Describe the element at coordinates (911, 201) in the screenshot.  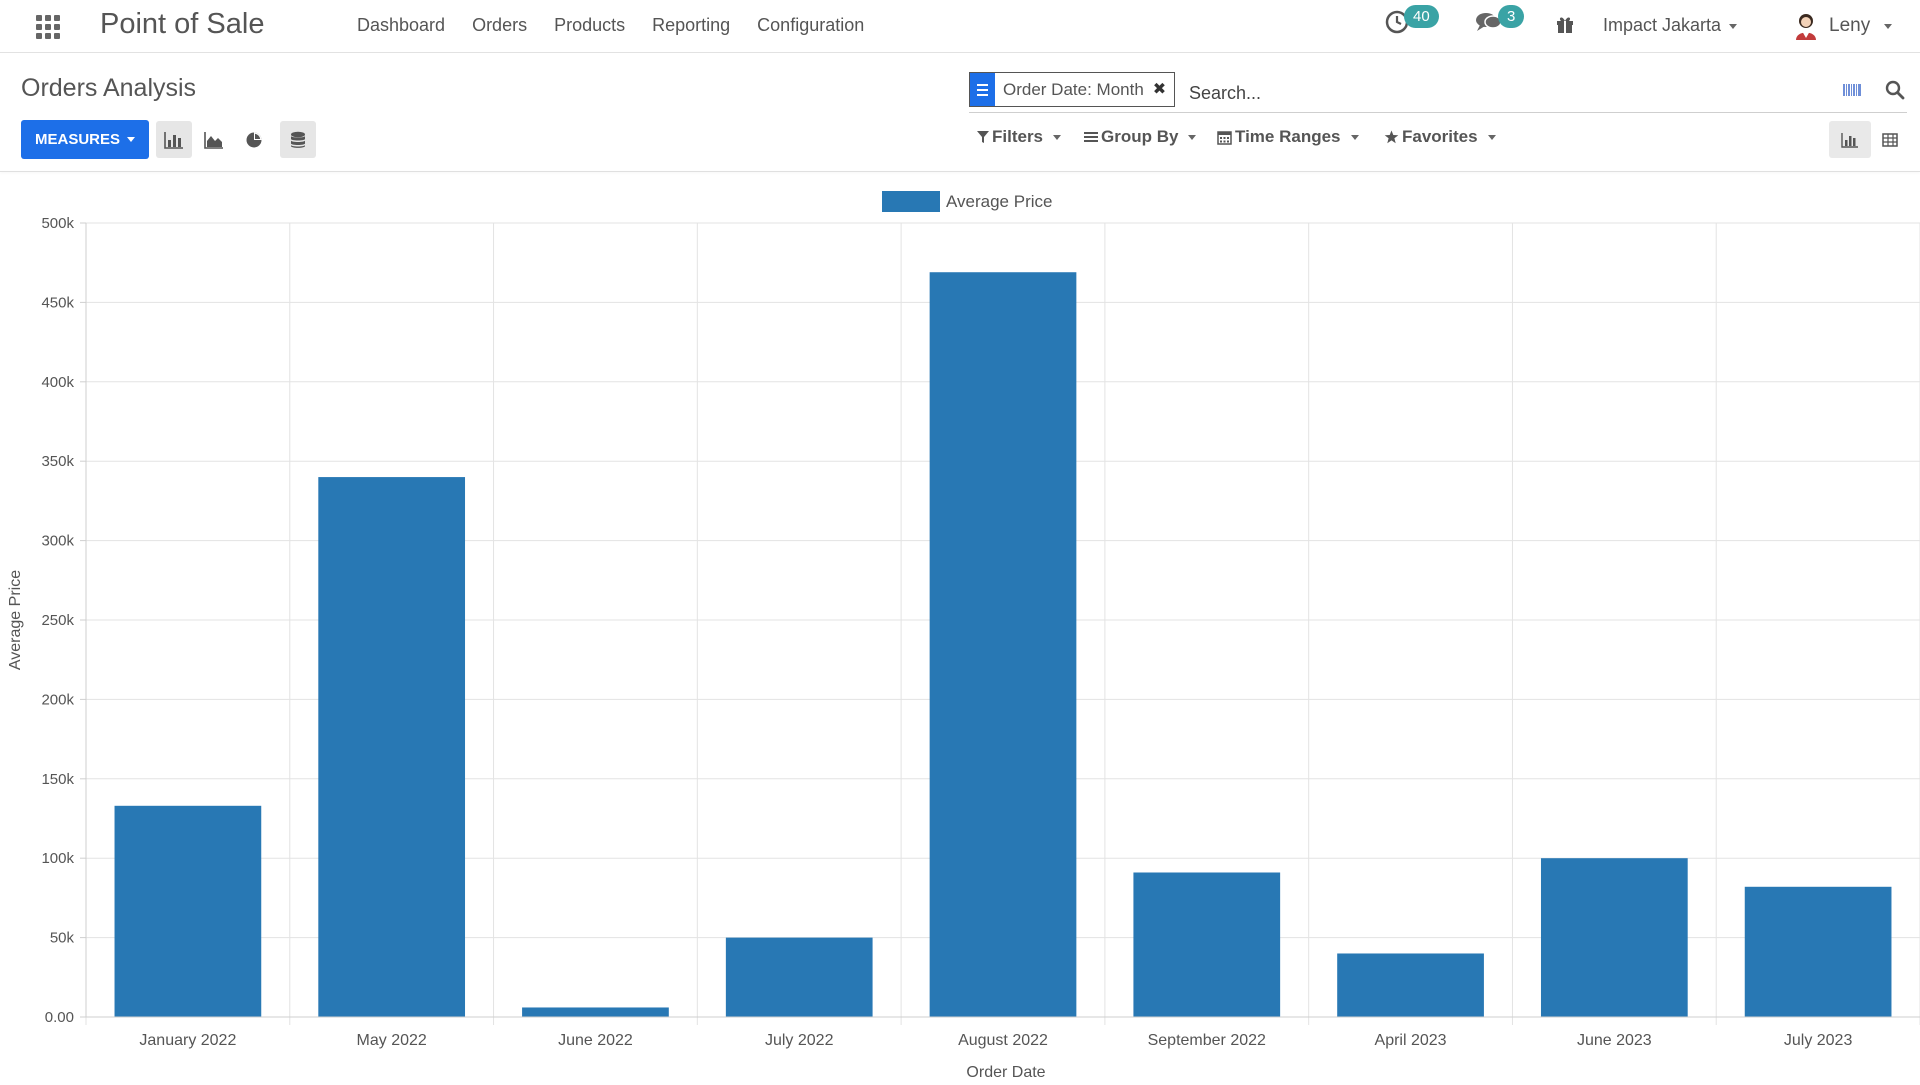
I see `legend-swatch` at that location.